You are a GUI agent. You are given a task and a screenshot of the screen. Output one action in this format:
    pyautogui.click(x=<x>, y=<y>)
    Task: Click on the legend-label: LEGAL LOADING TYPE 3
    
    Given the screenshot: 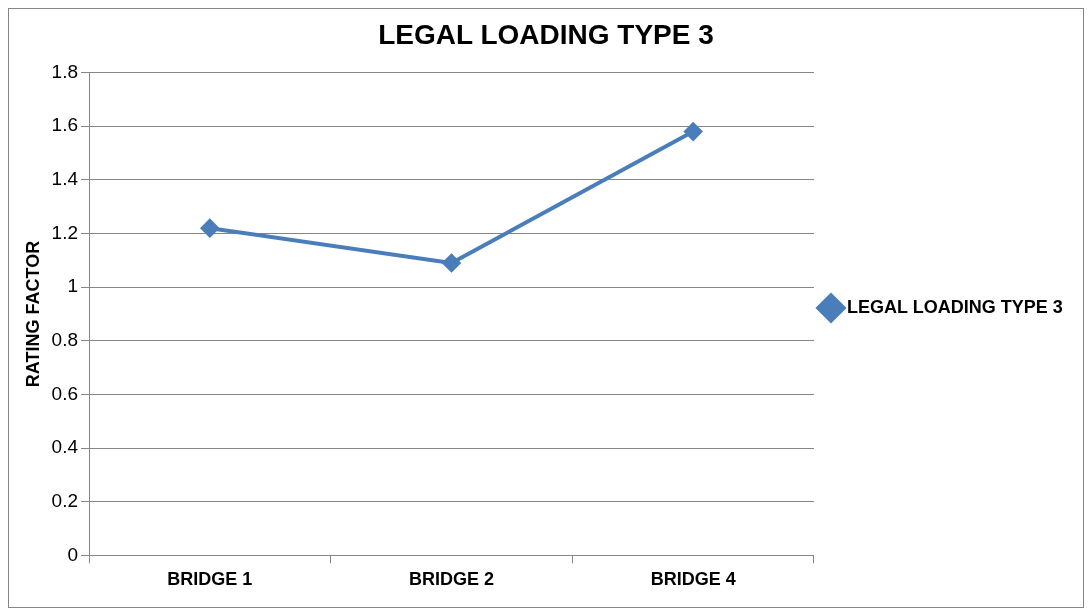 What is the action you would take?
    pyautogui.click(x=954, y=306)
    